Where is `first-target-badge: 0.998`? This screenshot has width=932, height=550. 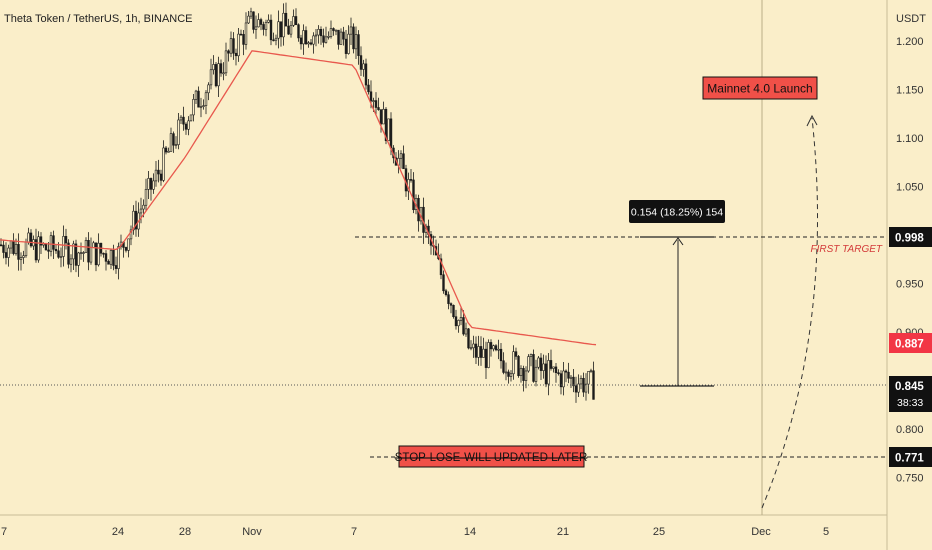
first-target-badge: 0.998 is located at coordinates (910, 237).